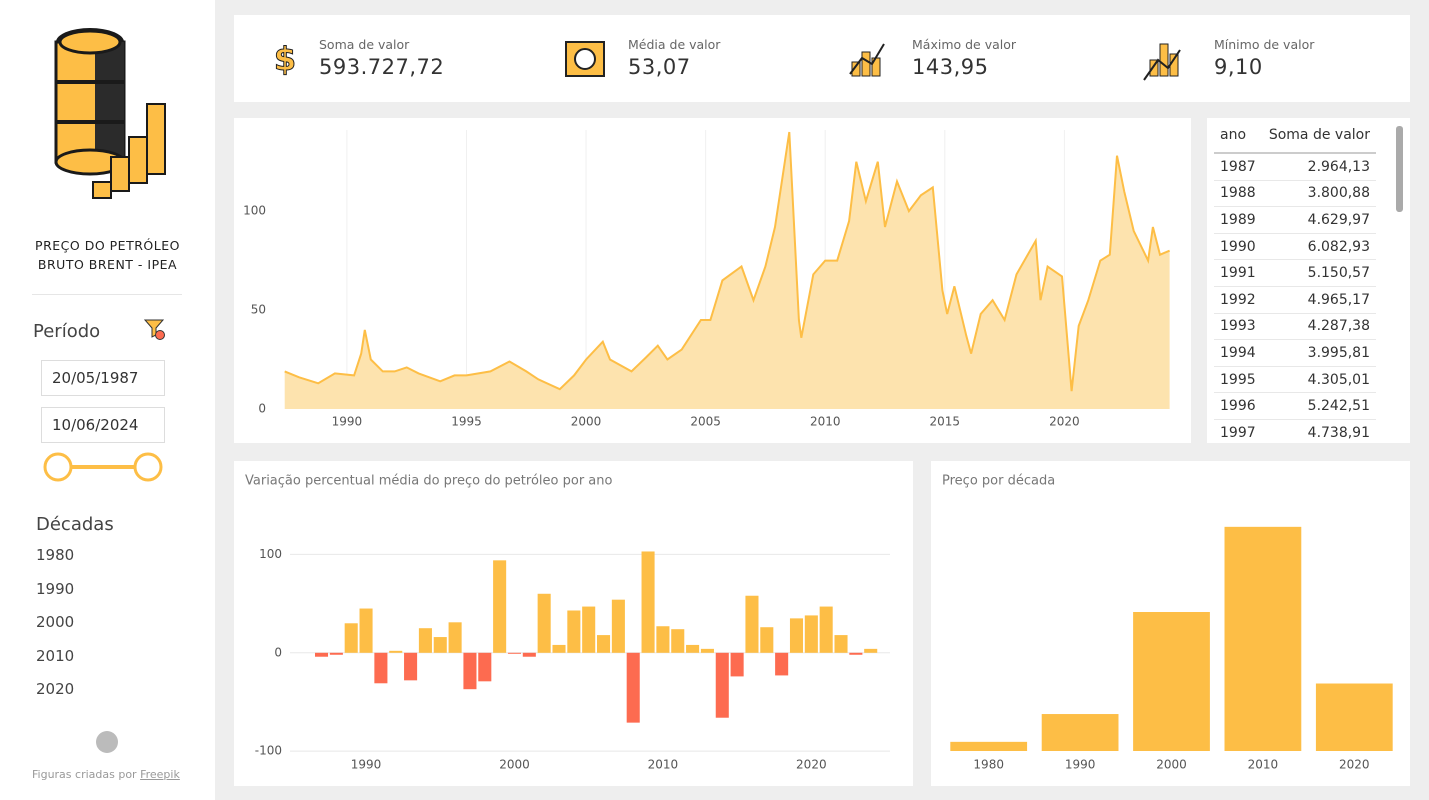  Describe the element at coordinates (1318, 300) in the screenshot. I see `table-cell: 4.965,17` at that location.